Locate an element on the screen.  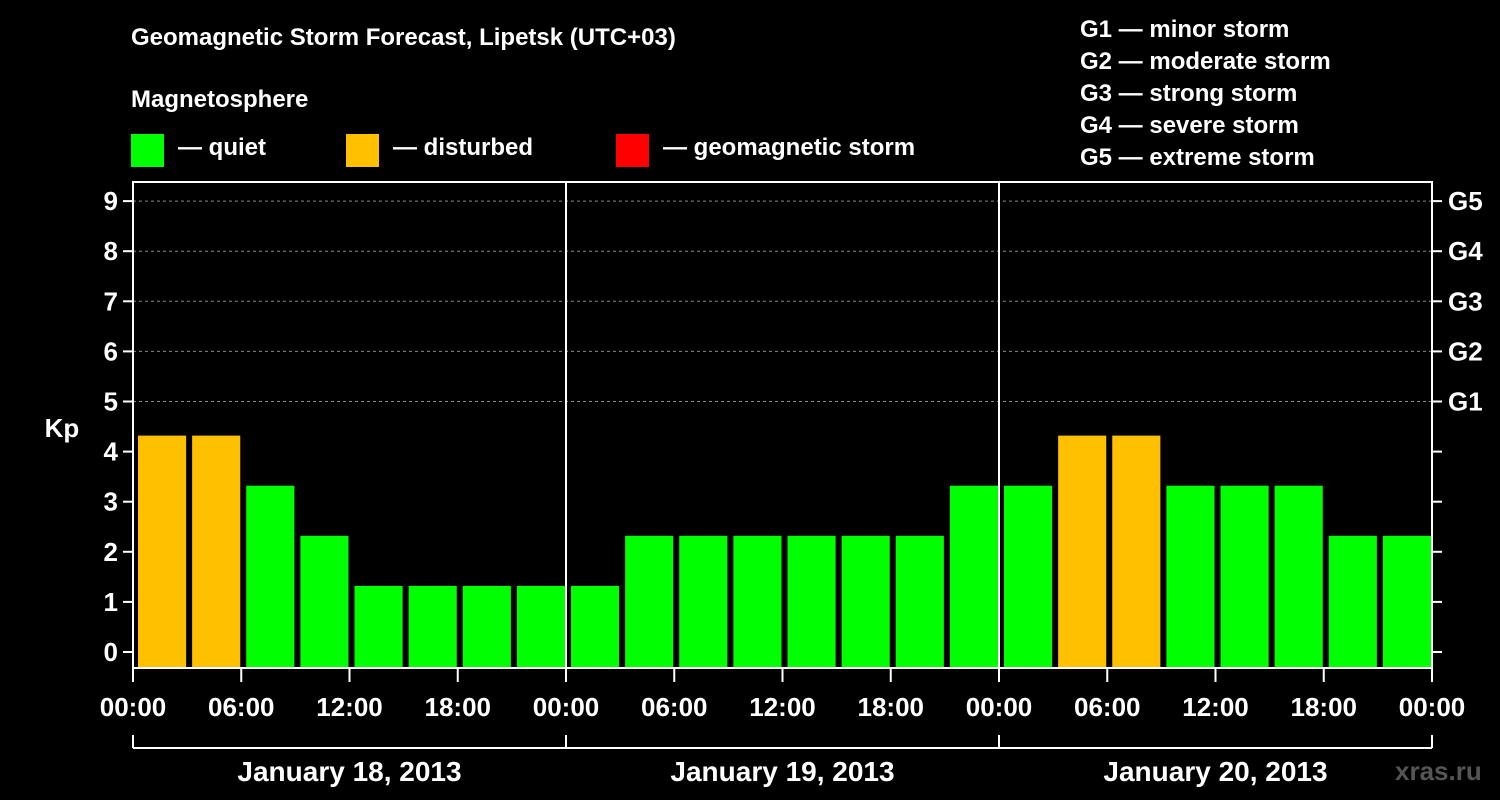
y-axis-label: Kp is located at coordinates (62, 428).